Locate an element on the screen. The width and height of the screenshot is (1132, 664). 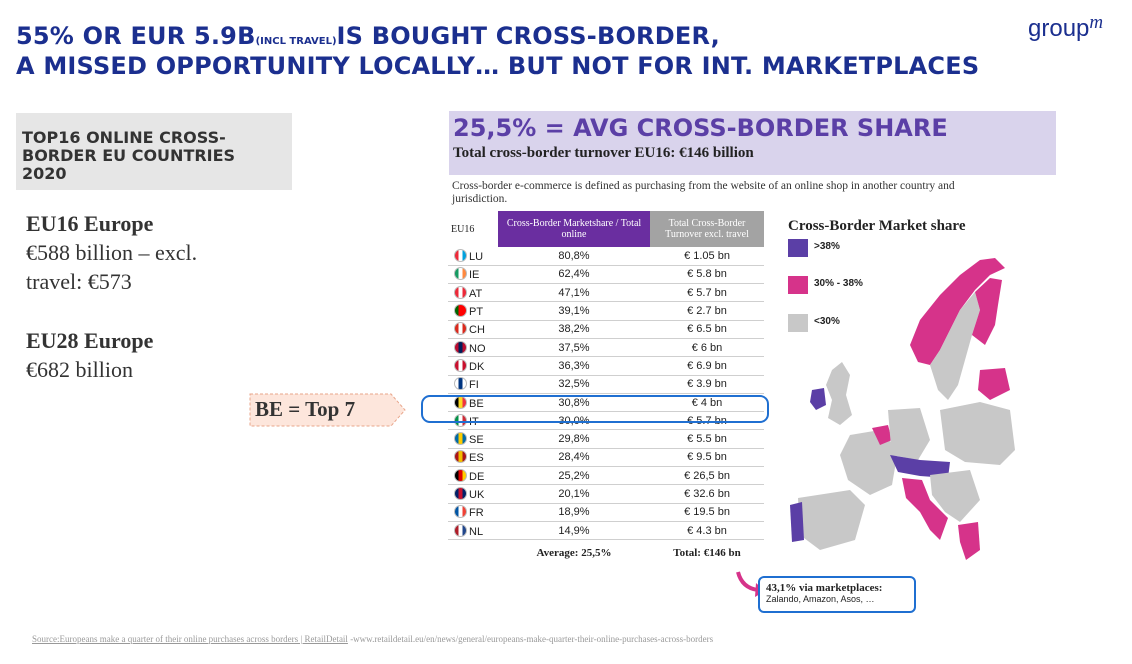
country-cell: NL is located at coordinates (473, 531).